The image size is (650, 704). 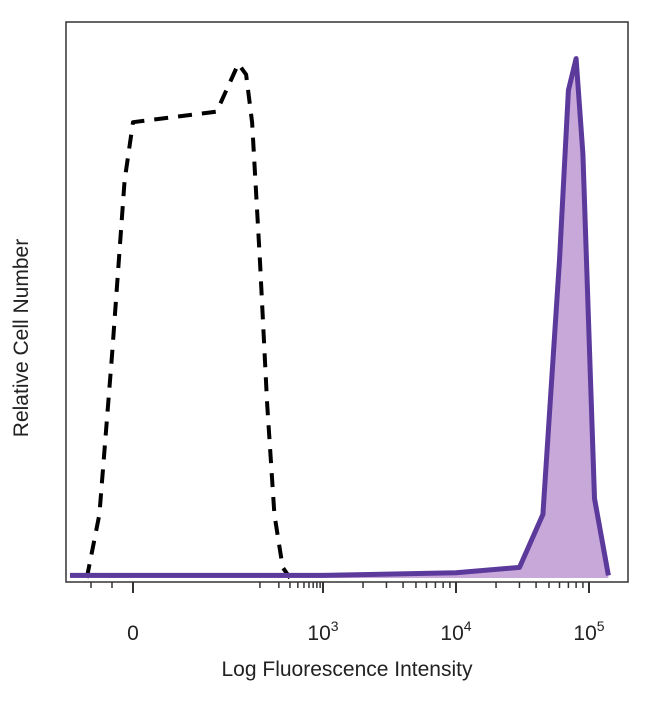 I want to click on tick-label: 0, so click(x=133, y=633).